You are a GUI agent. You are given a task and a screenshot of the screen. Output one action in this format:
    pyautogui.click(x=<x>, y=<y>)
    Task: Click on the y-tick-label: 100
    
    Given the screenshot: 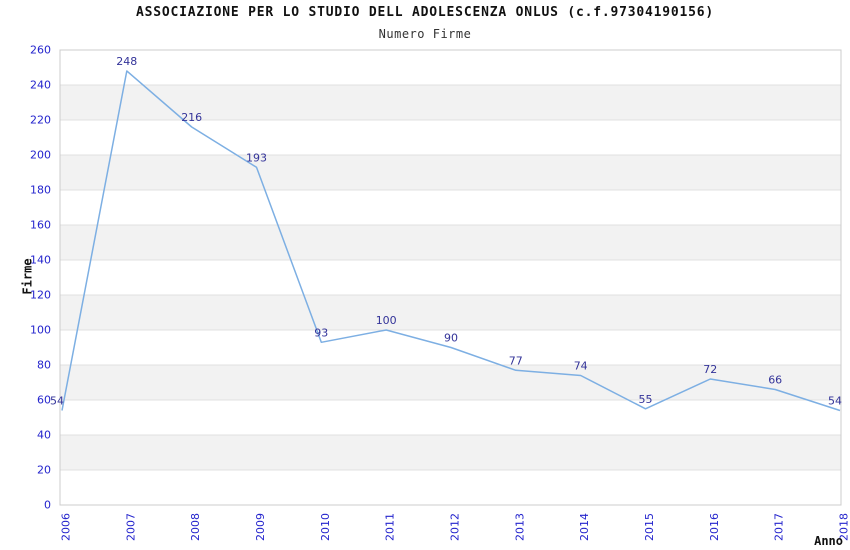 What is the action you would take?
    pyautogui.click(x=40, y=330)
    